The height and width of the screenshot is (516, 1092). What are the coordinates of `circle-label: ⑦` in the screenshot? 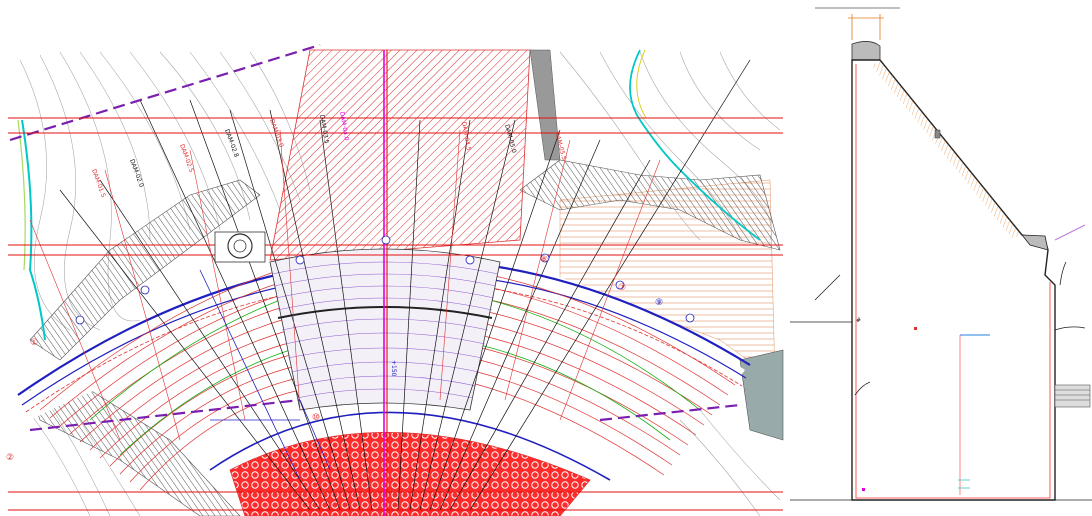 It's located at (622, 288).